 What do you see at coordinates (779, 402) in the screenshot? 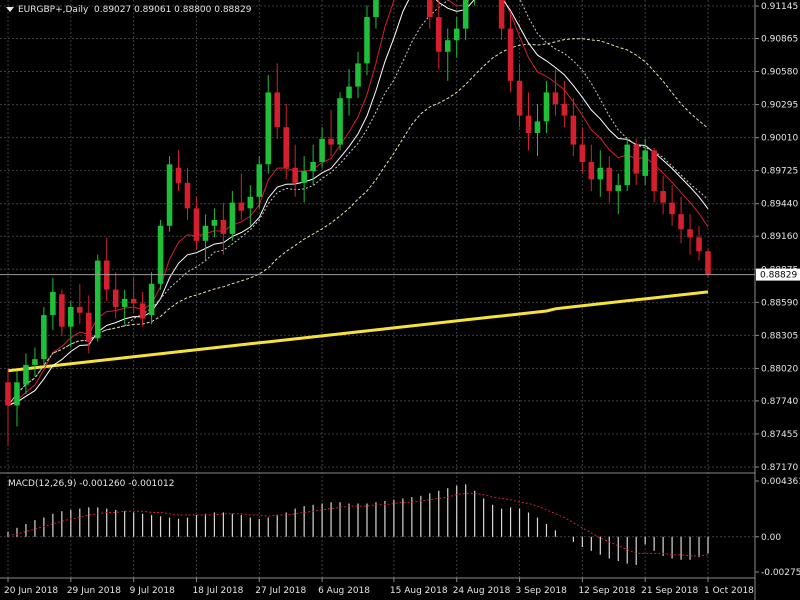
I see `price-tick-label: 0.87740` at bounding box center [779, 402].